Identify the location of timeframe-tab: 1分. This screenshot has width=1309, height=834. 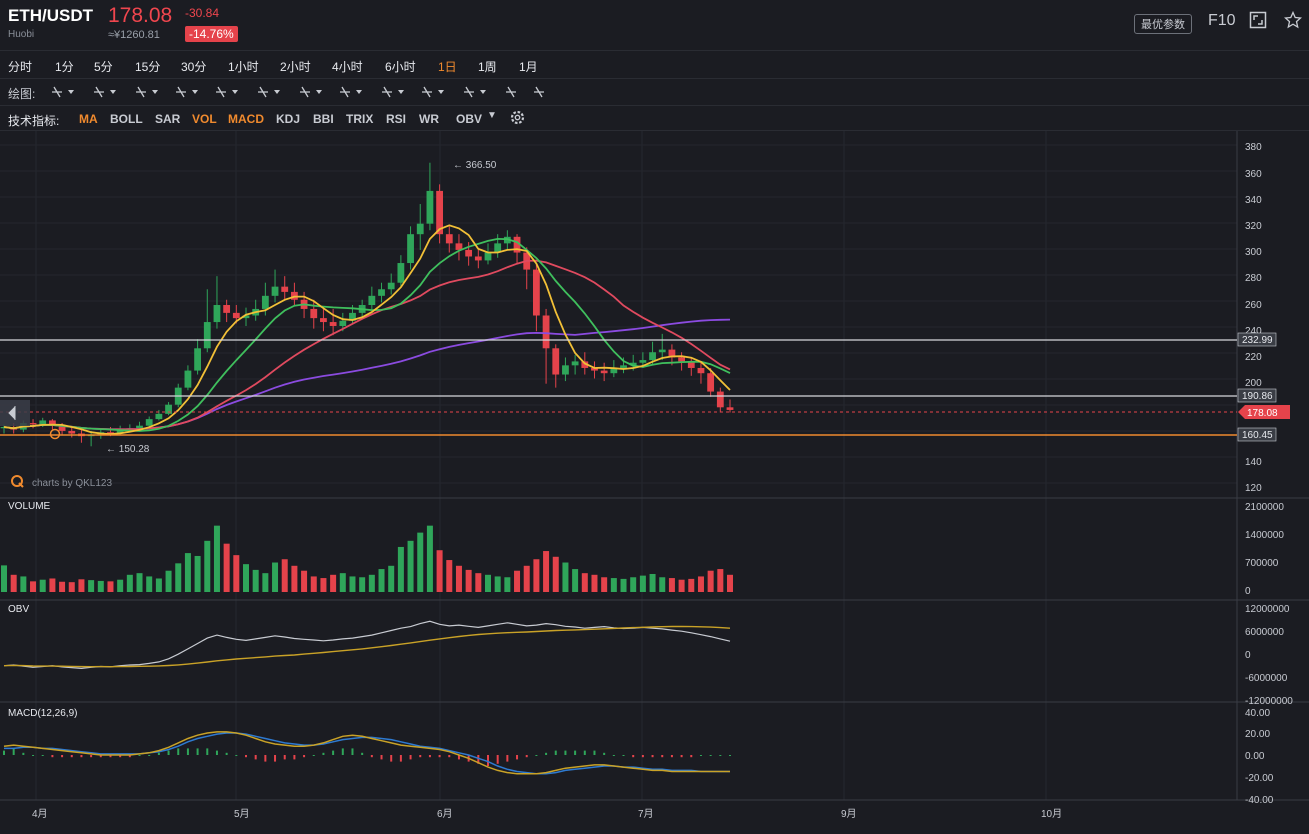
(64, 67).